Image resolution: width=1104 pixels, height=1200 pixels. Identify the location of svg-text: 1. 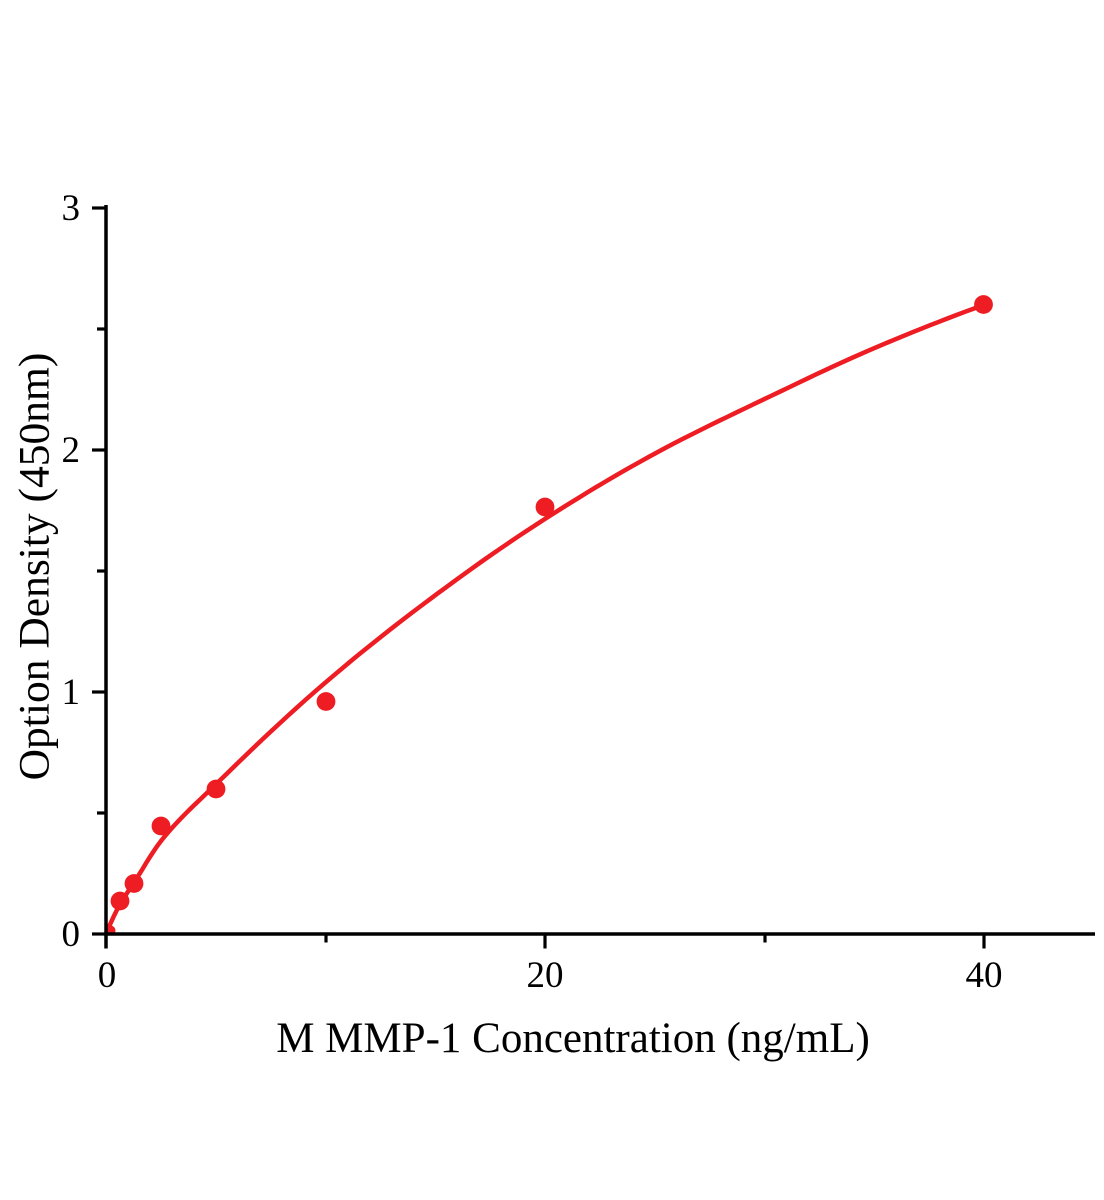
(71, 692).